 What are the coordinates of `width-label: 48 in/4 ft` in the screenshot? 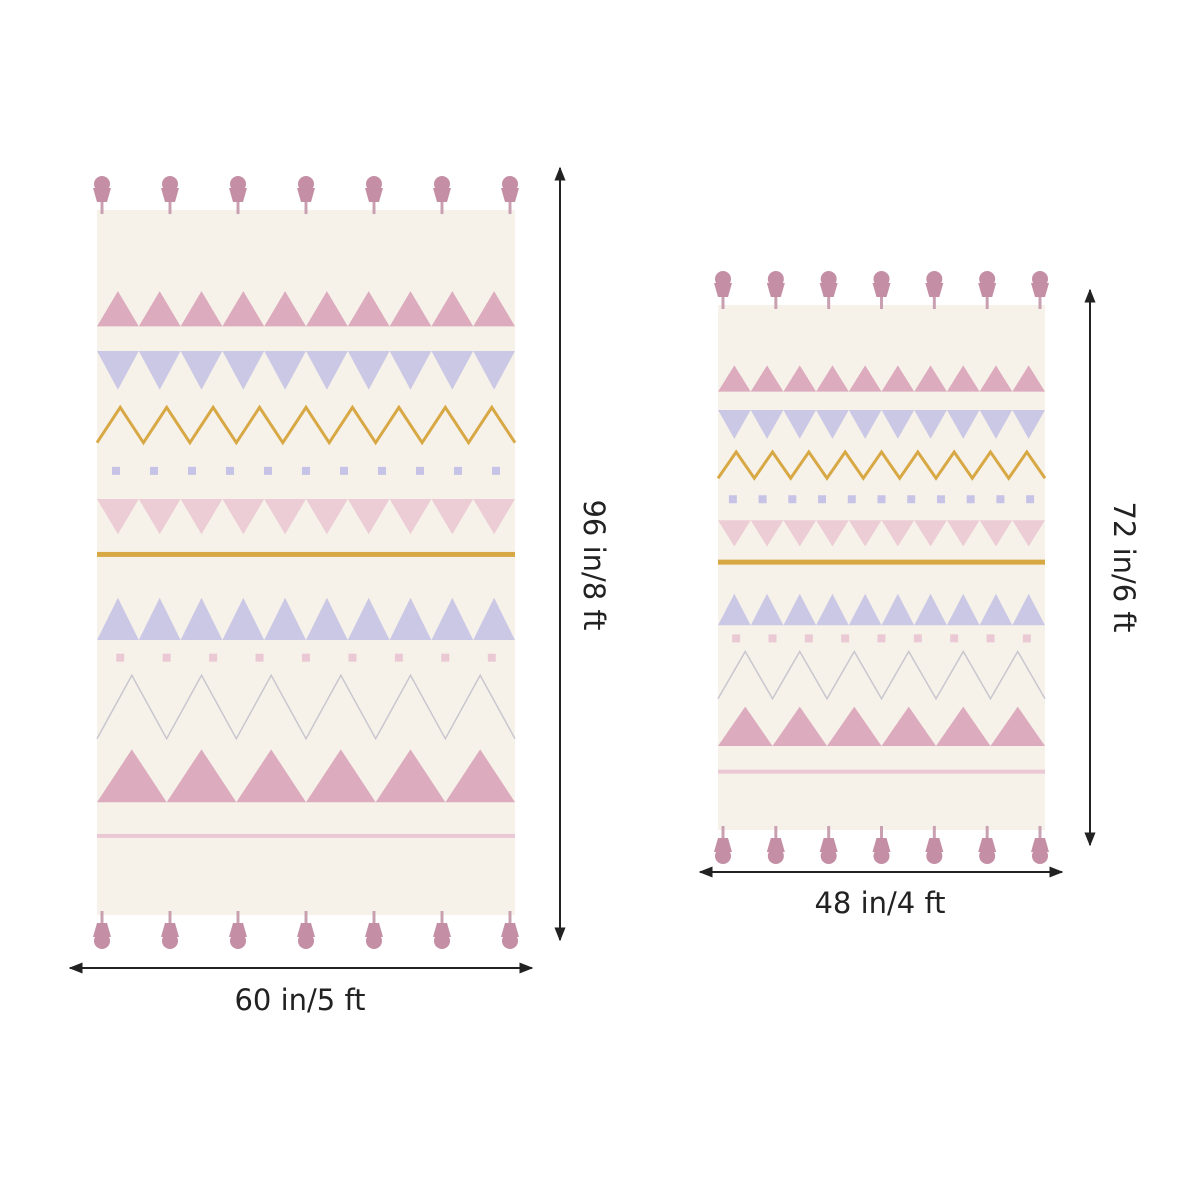 It's located at (879, 903).